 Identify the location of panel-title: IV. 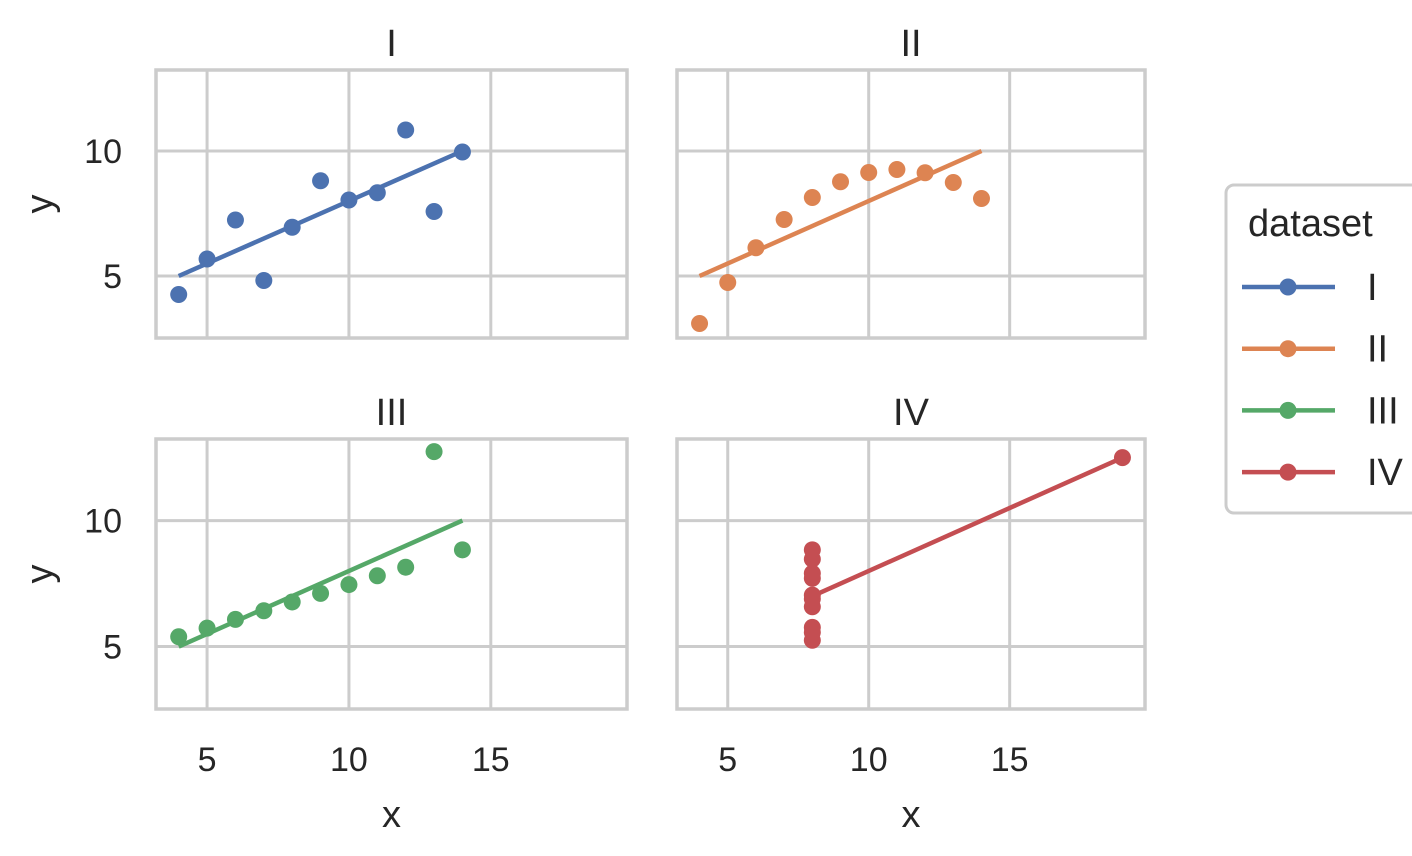
(911, 413).